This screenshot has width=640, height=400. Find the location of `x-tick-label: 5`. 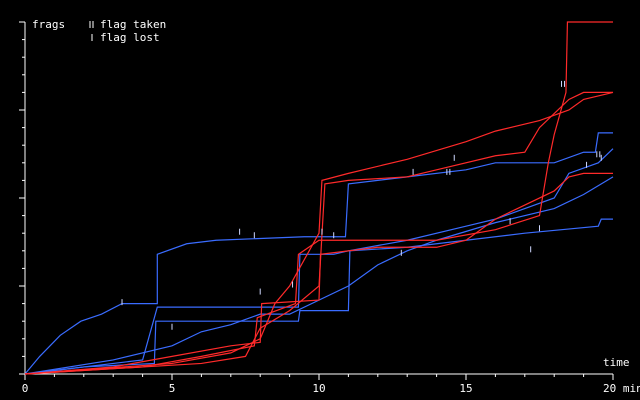

x-tick-label: 5 is located at coordinates (172, 388).